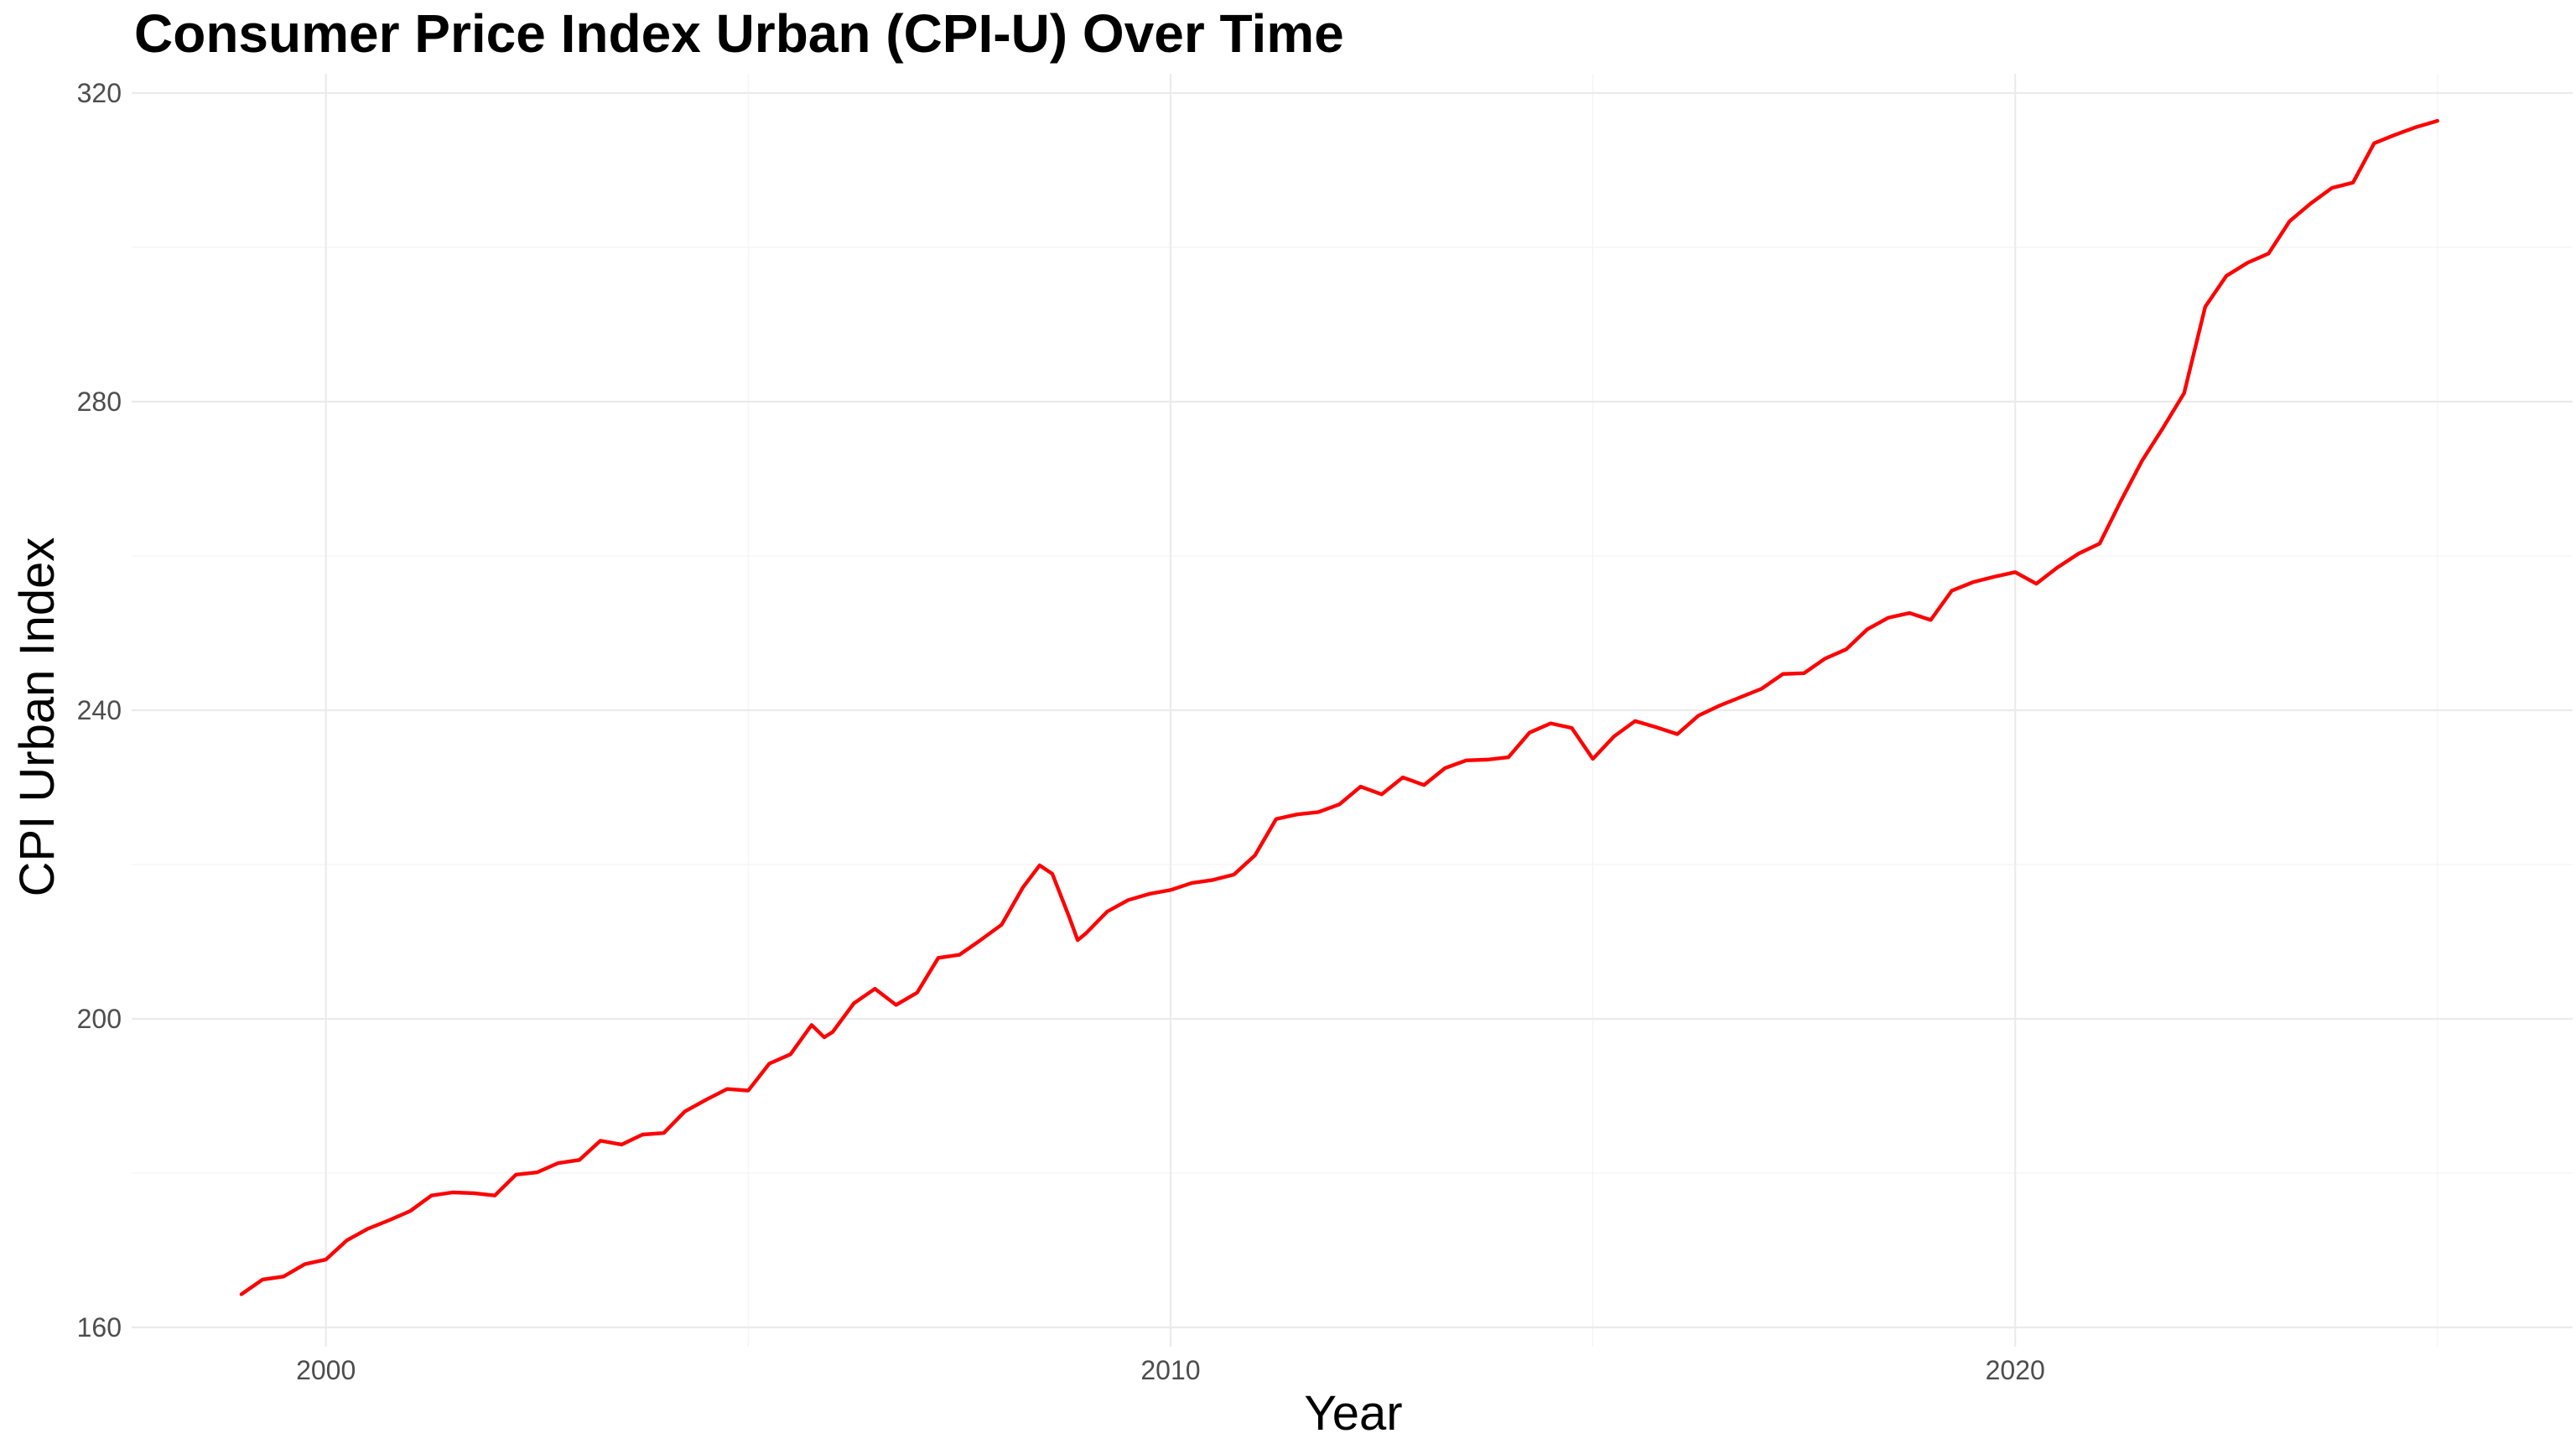  What do you see at coordinates (99, 1019) in the screenshot?
I see `y-tick-label: 200` at bounding box center [99, 1019].